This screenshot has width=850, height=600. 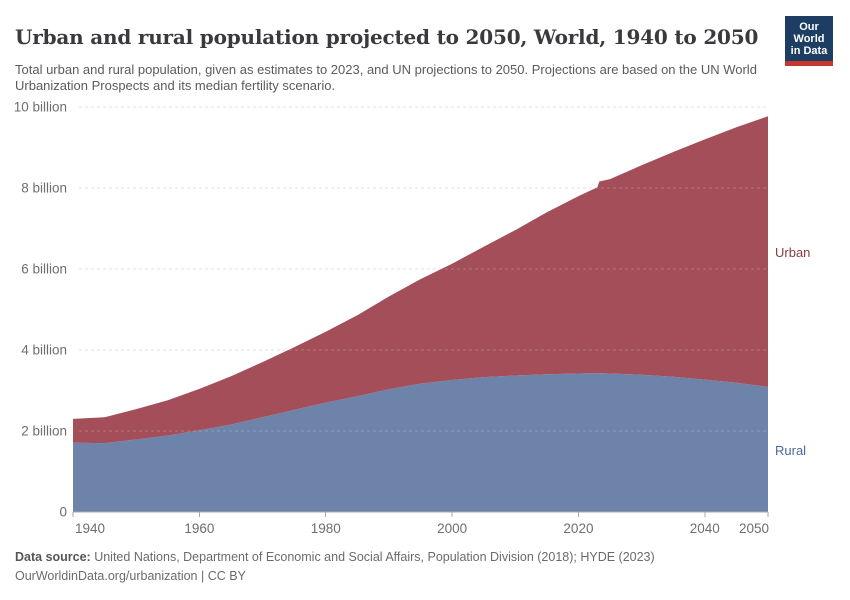 What do you see at coordinates (63, 512) in the screenshot?
I see `y-tick-label: 0` at bounding box center [63, 512].